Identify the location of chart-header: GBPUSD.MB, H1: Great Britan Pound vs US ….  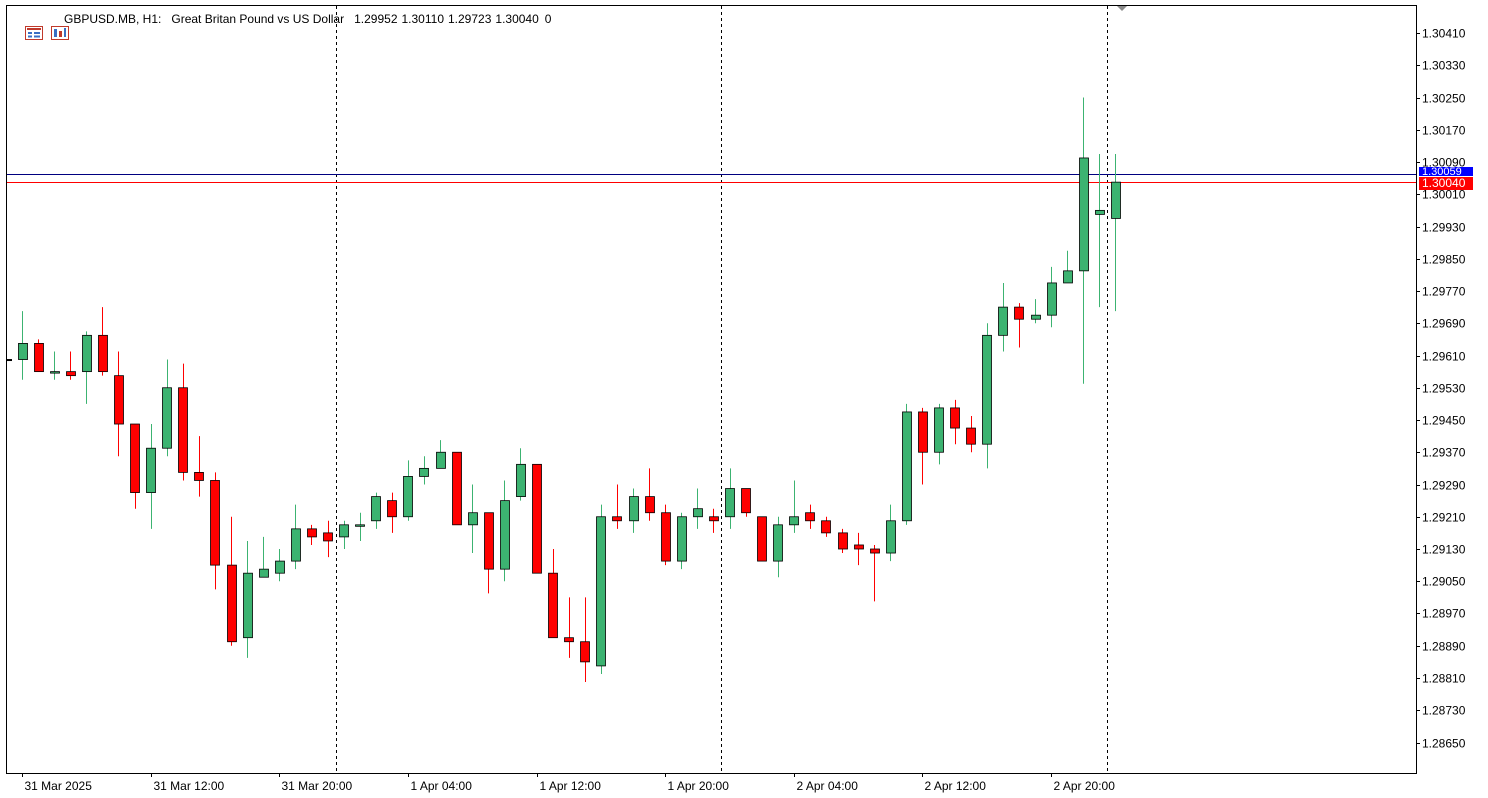
(286, 25).